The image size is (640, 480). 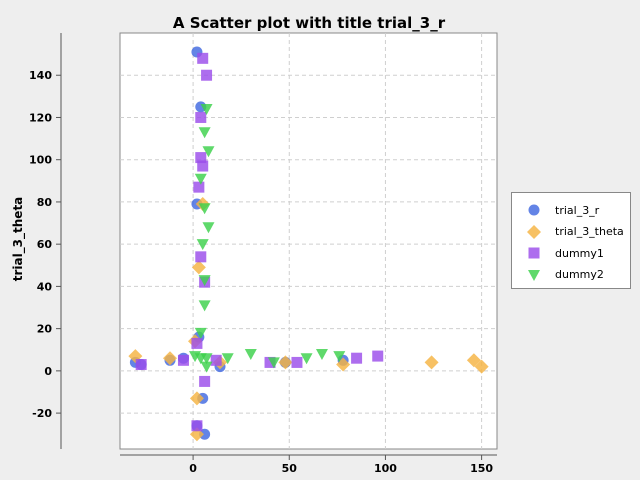 What do you see at coordinates (48, 371) in the screenshot?
I see `y-tick-label: 0` at bounding box center [48, 371].